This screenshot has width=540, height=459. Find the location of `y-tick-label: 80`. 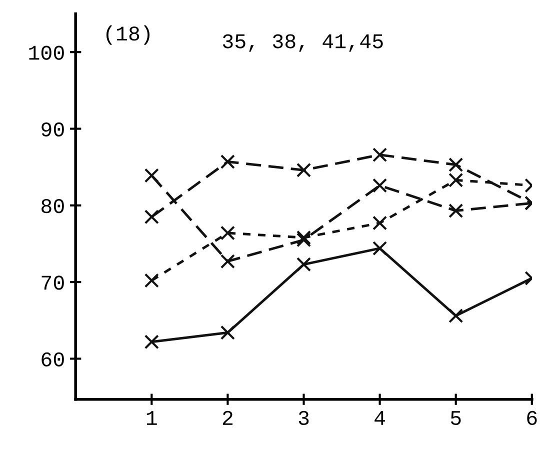

y-tick-label: 80 is located at coordinates (53, 206).